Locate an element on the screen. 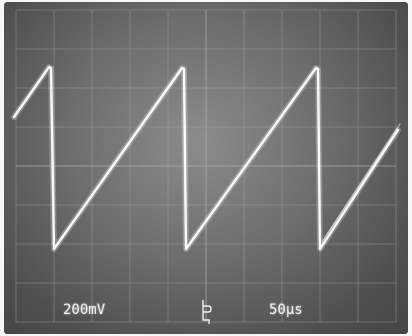 Image resolution: width=412 pixels, height=336 pixels. time-per-div-readout: 50μs is located at coordinates (286, 310).